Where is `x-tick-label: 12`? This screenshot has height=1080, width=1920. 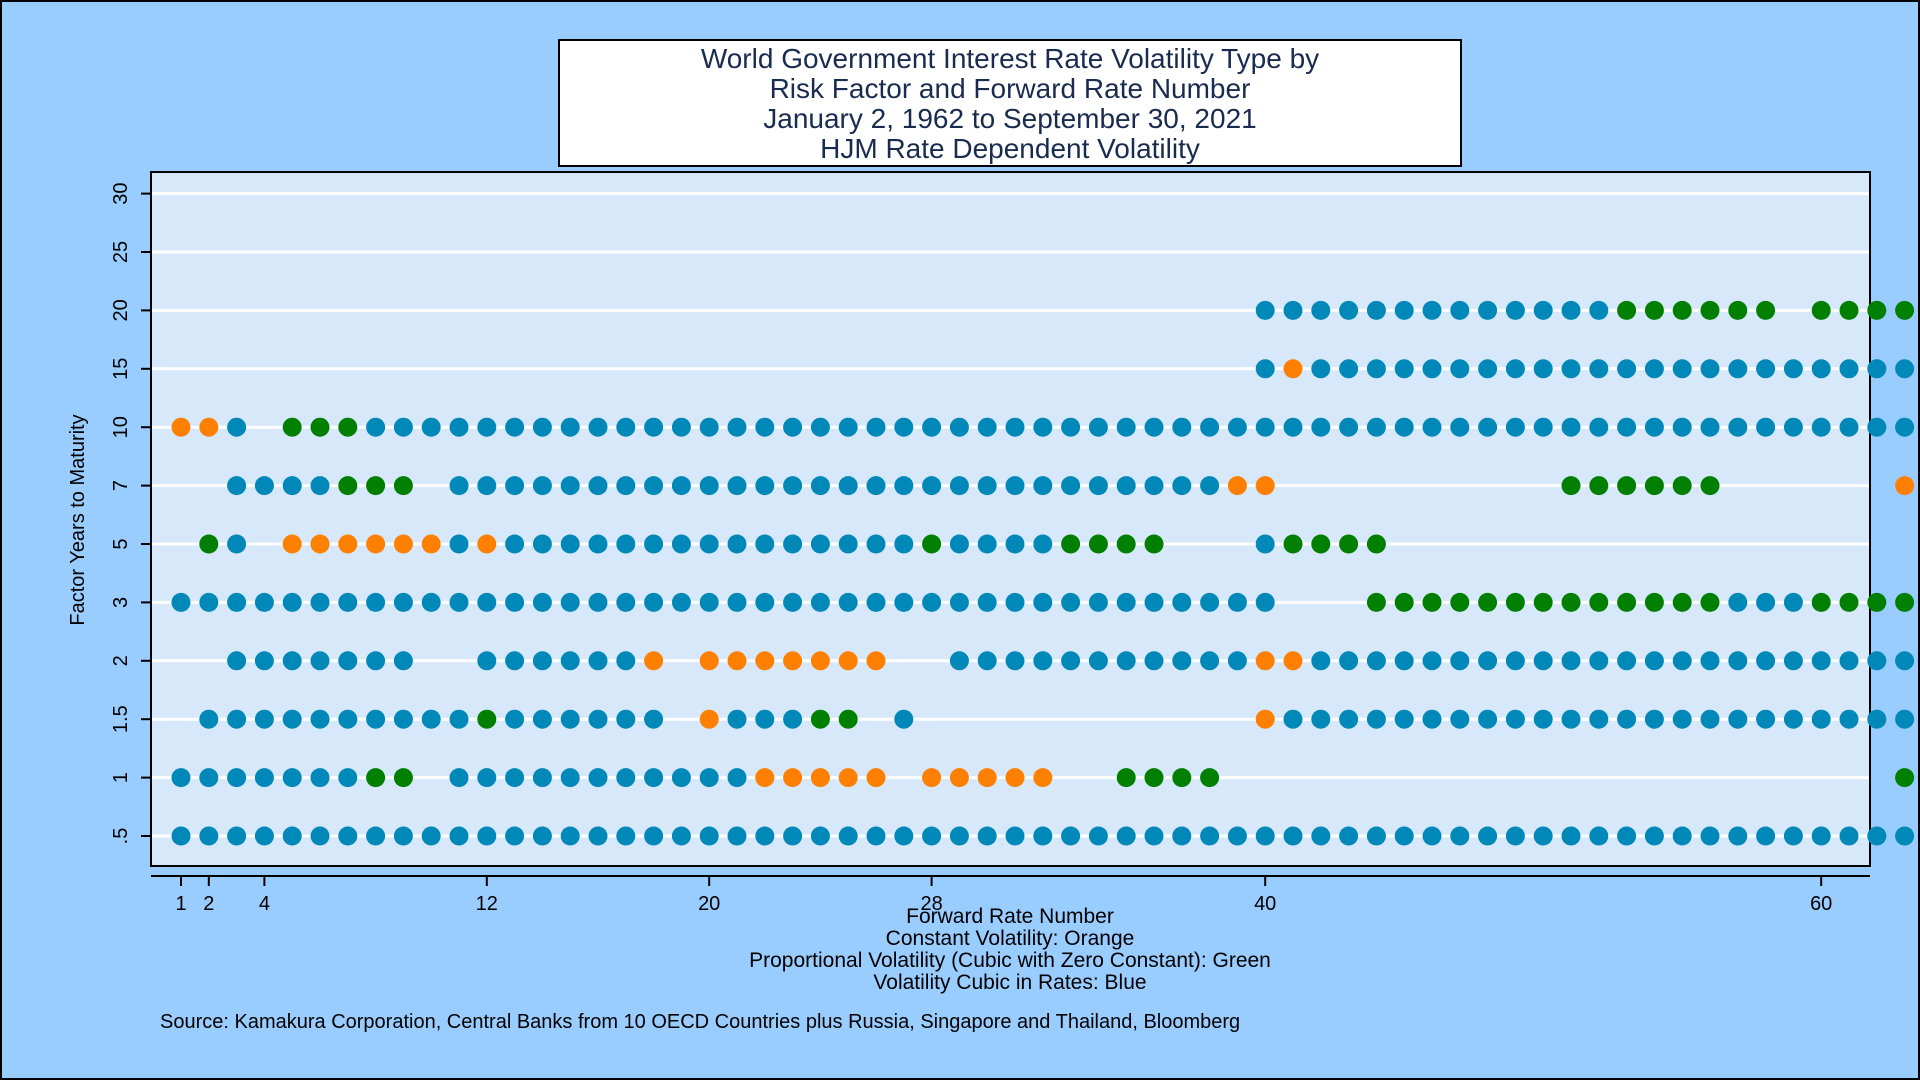
x-tick-label: 12 is located at coordinates (487, 904).